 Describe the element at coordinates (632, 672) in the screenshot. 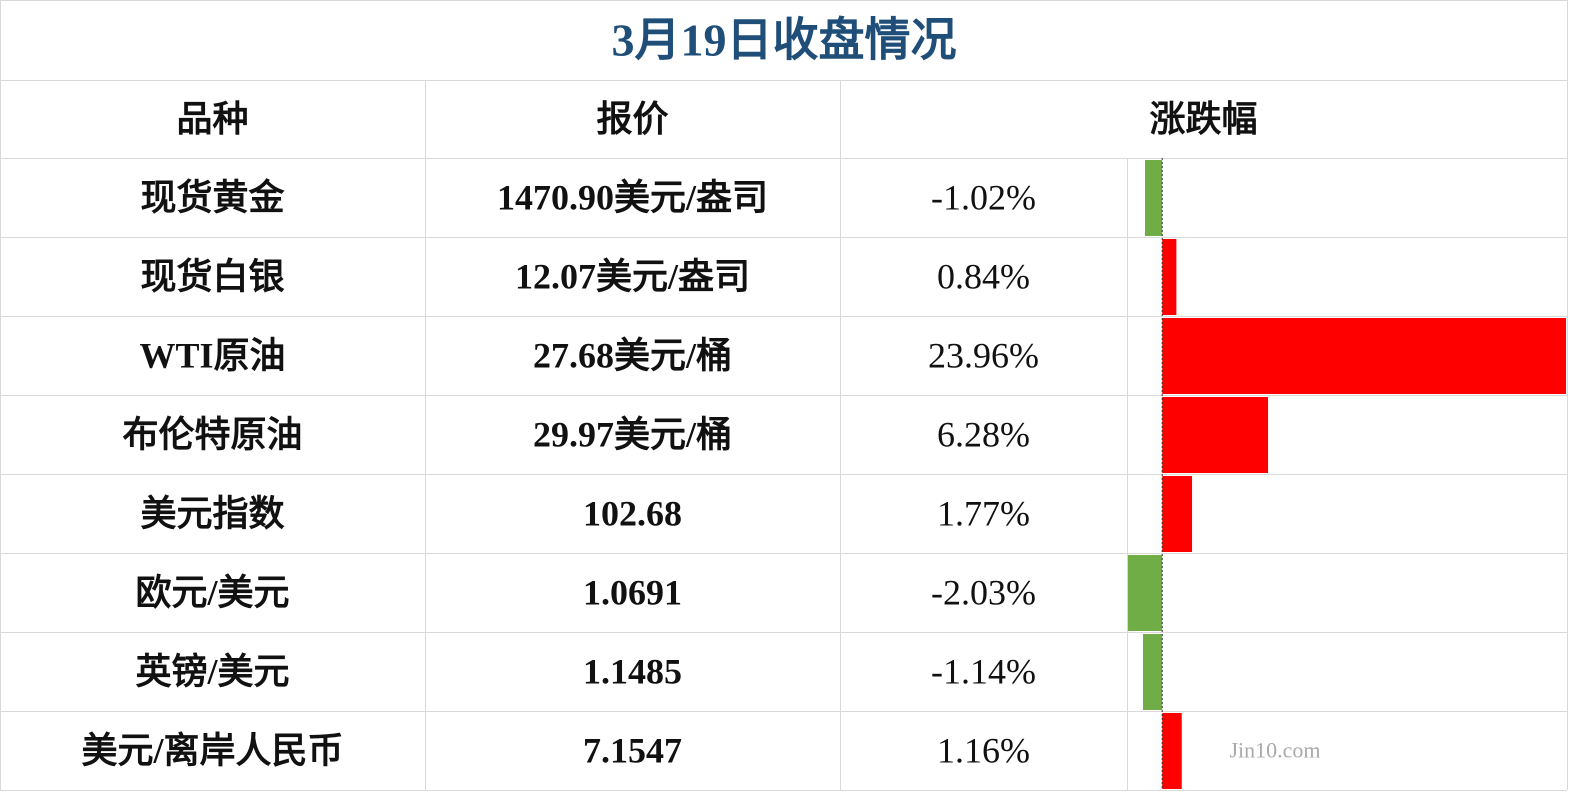

I see `item-price: 1.1485` at that location.